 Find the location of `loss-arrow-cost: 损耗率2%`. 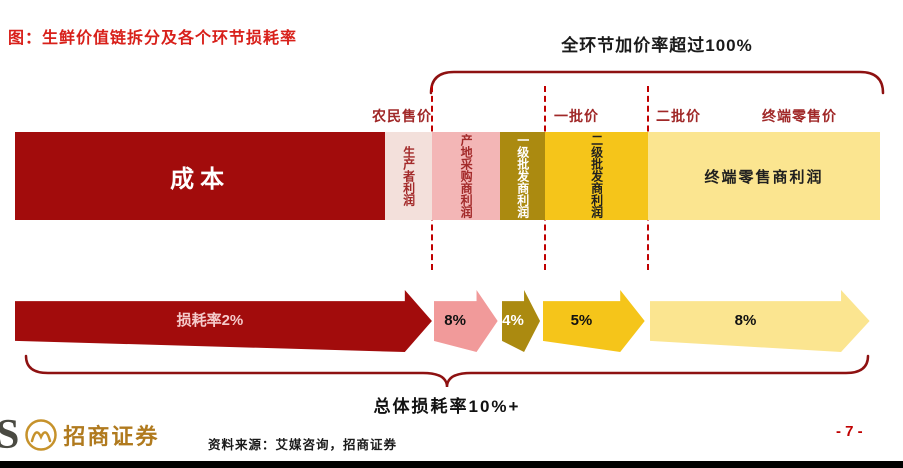

loss-arrow-cost: 损耗率2% is located at coordinates (223, 321).